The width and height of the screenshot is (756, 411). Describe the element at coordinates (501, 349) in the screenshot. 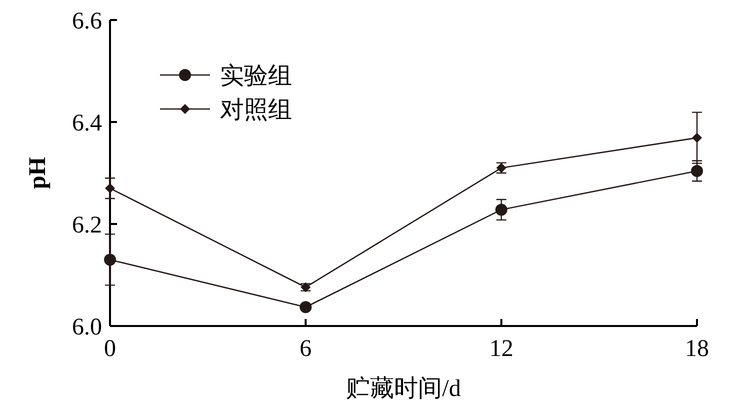

I see `x-tick-label: 12` at that location.